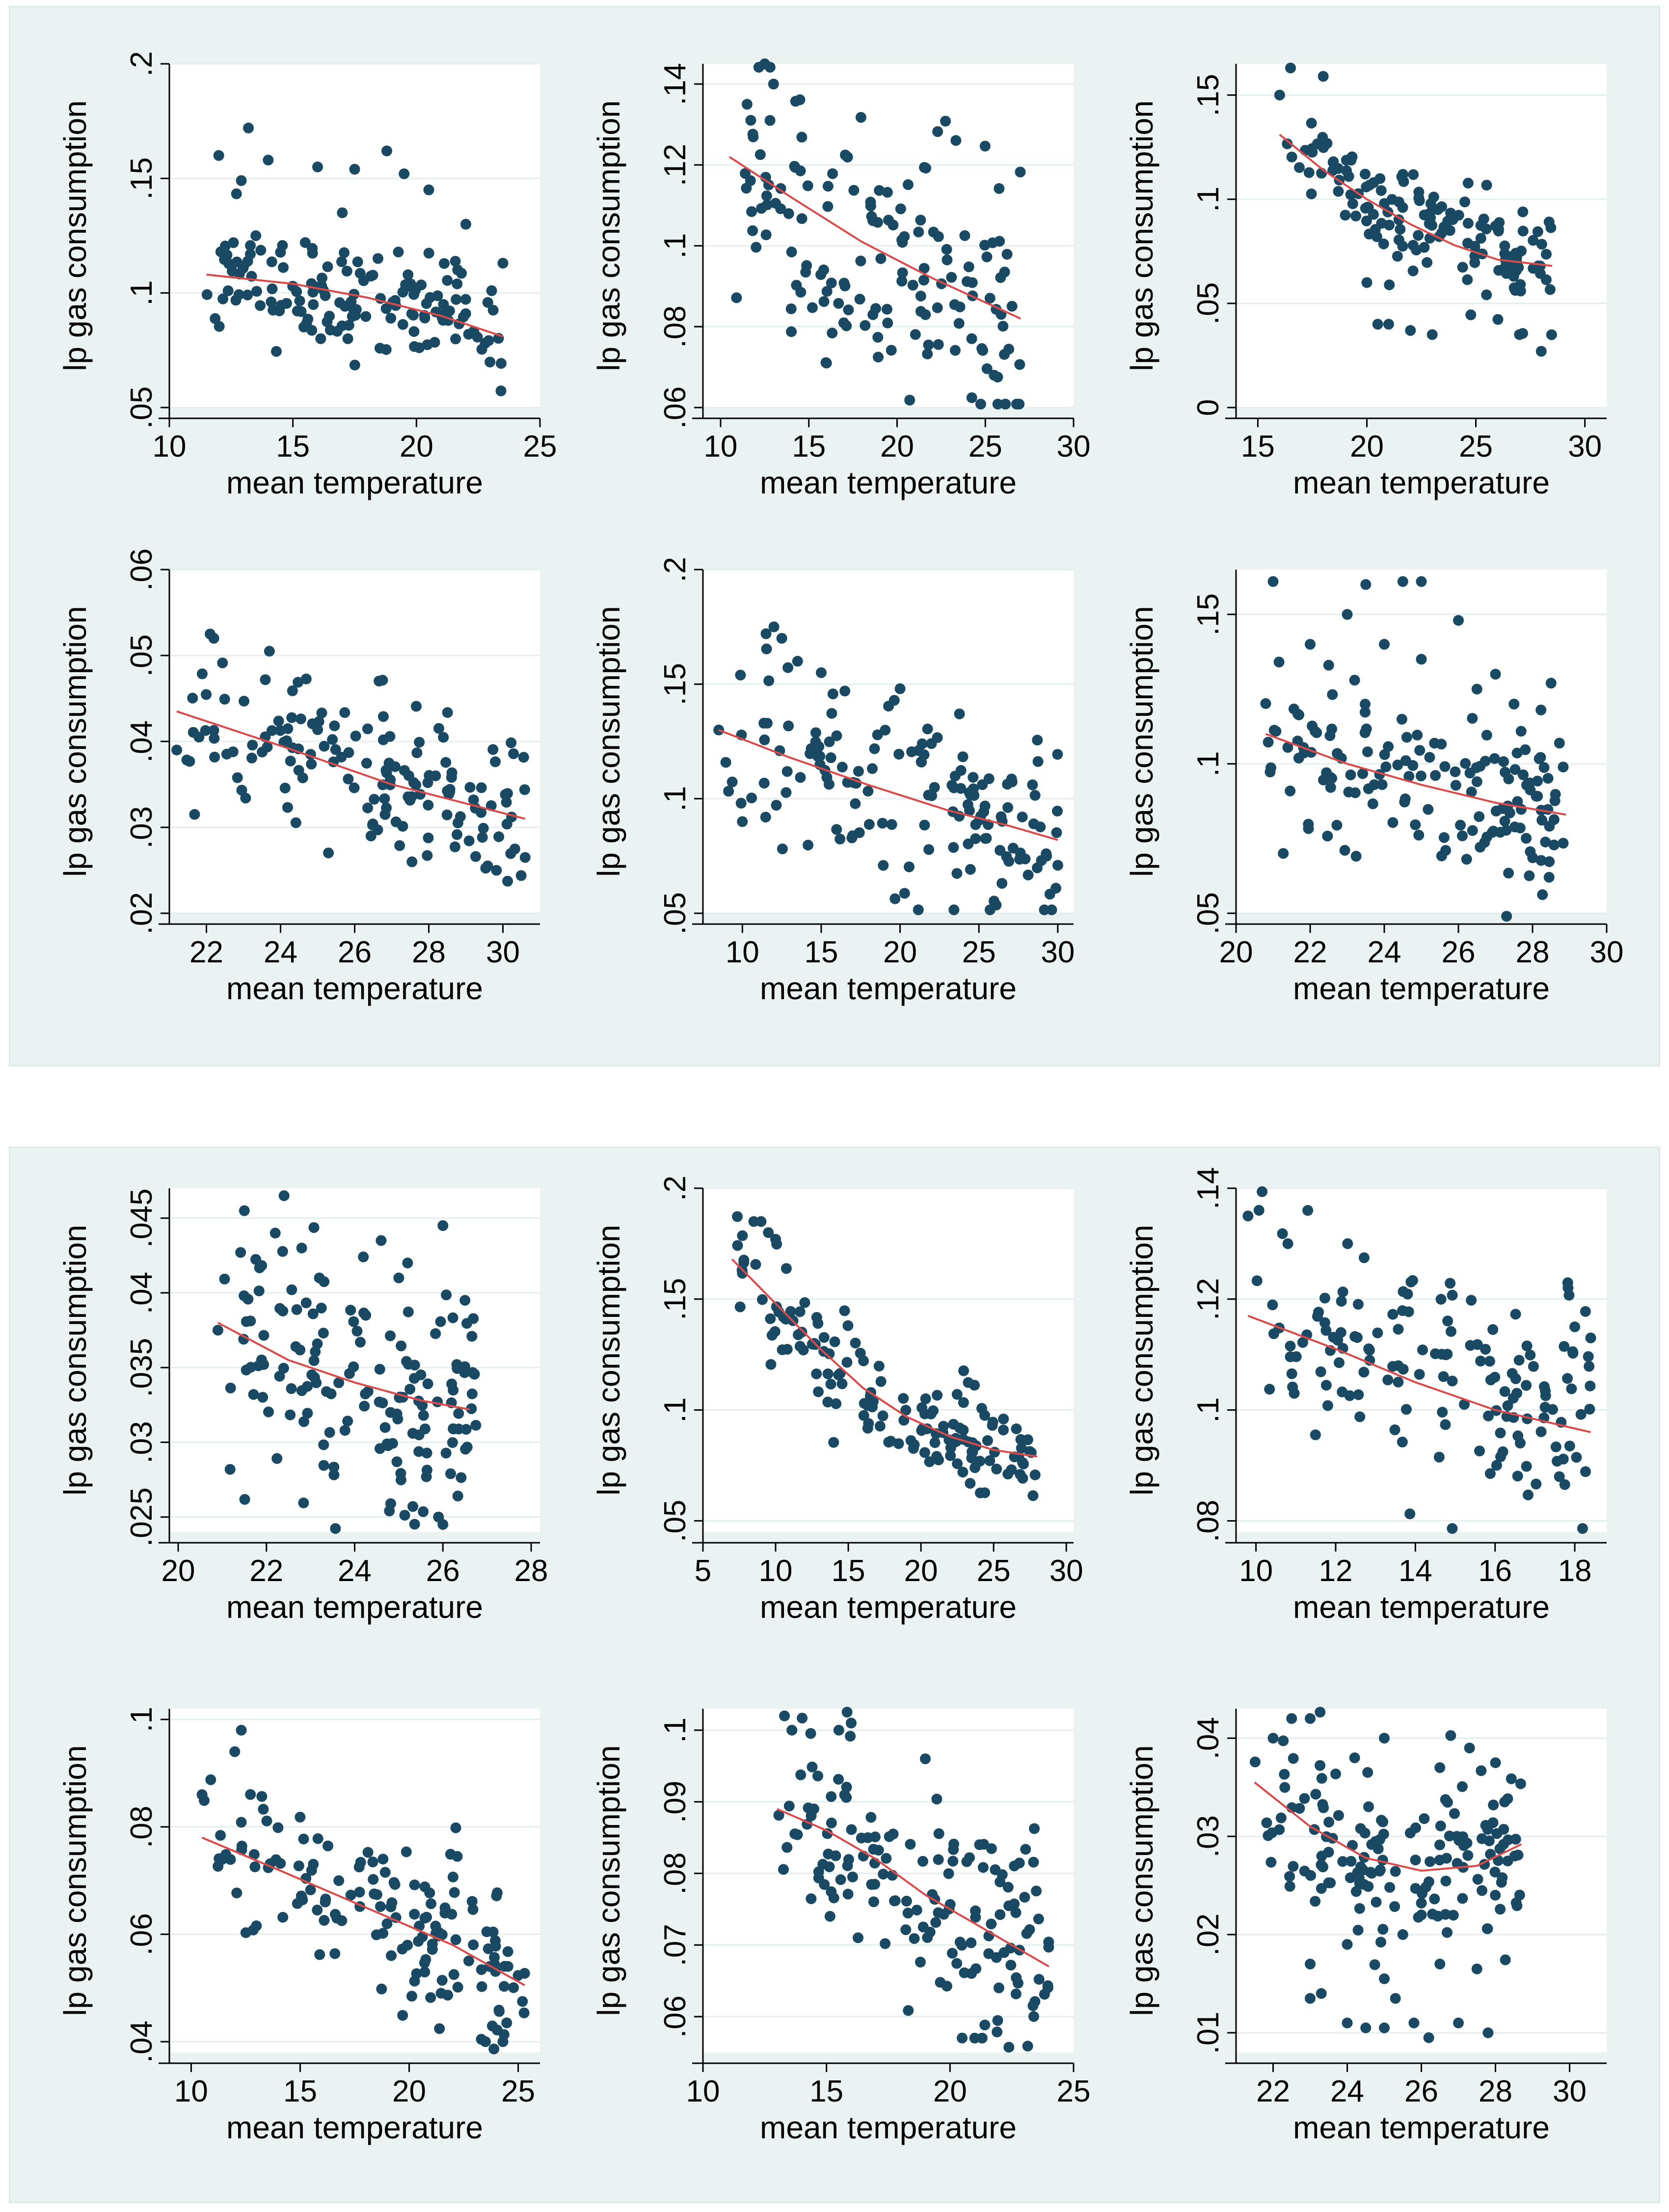 The width and height of the screenshot is (1669, 2212). Describe the element at coordinates (75, 1880) in the screenshot. I see `y-axis-title: lp gas consumption` at that location.